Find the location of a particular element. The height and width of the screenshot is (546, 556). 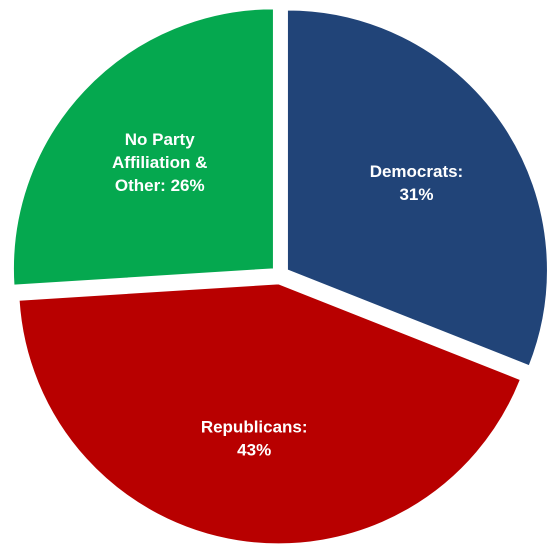

slice-label-other: No Party Affiliation & Other: 26% is located at coordinates (159, 162).